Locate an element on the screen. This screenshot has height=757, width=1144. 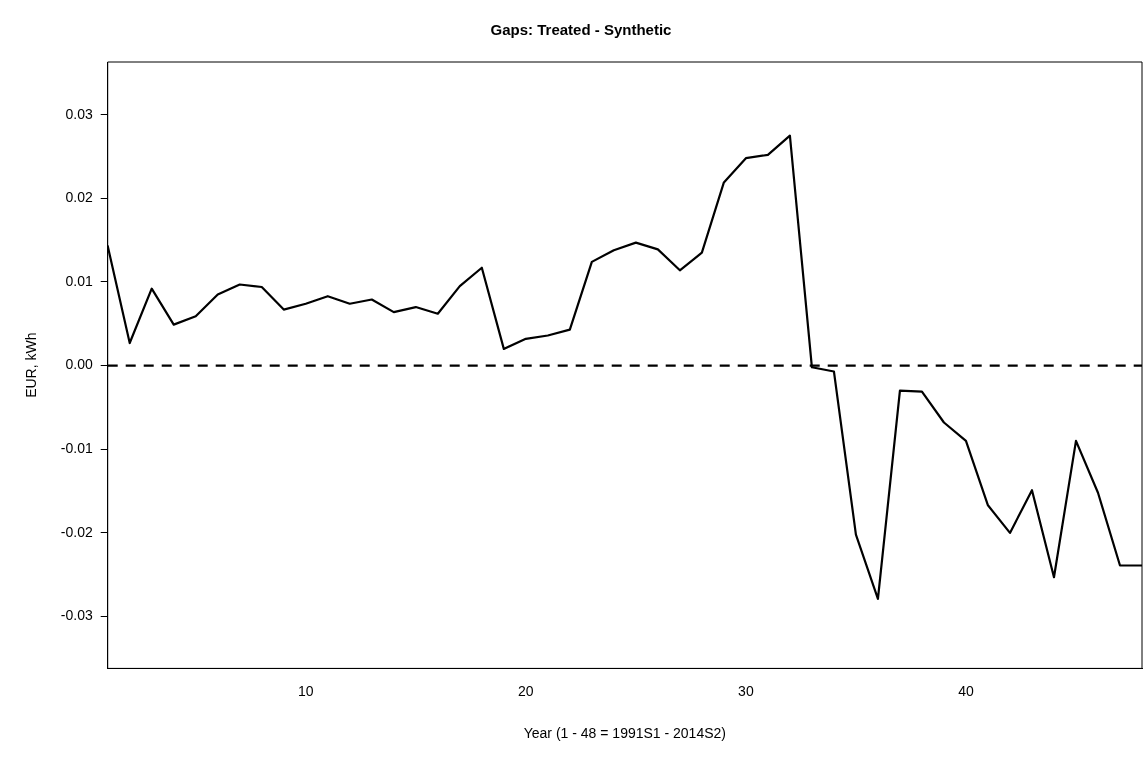
chart-title: Gaps: Treated - Synthetic is located at coordinates (581, 30).